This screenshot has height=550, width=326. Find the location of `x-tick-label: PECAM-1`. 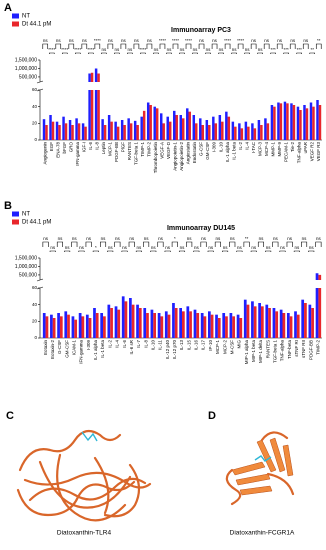

x-tick-label: PECAM-1 is located at coordinates (285, 152).